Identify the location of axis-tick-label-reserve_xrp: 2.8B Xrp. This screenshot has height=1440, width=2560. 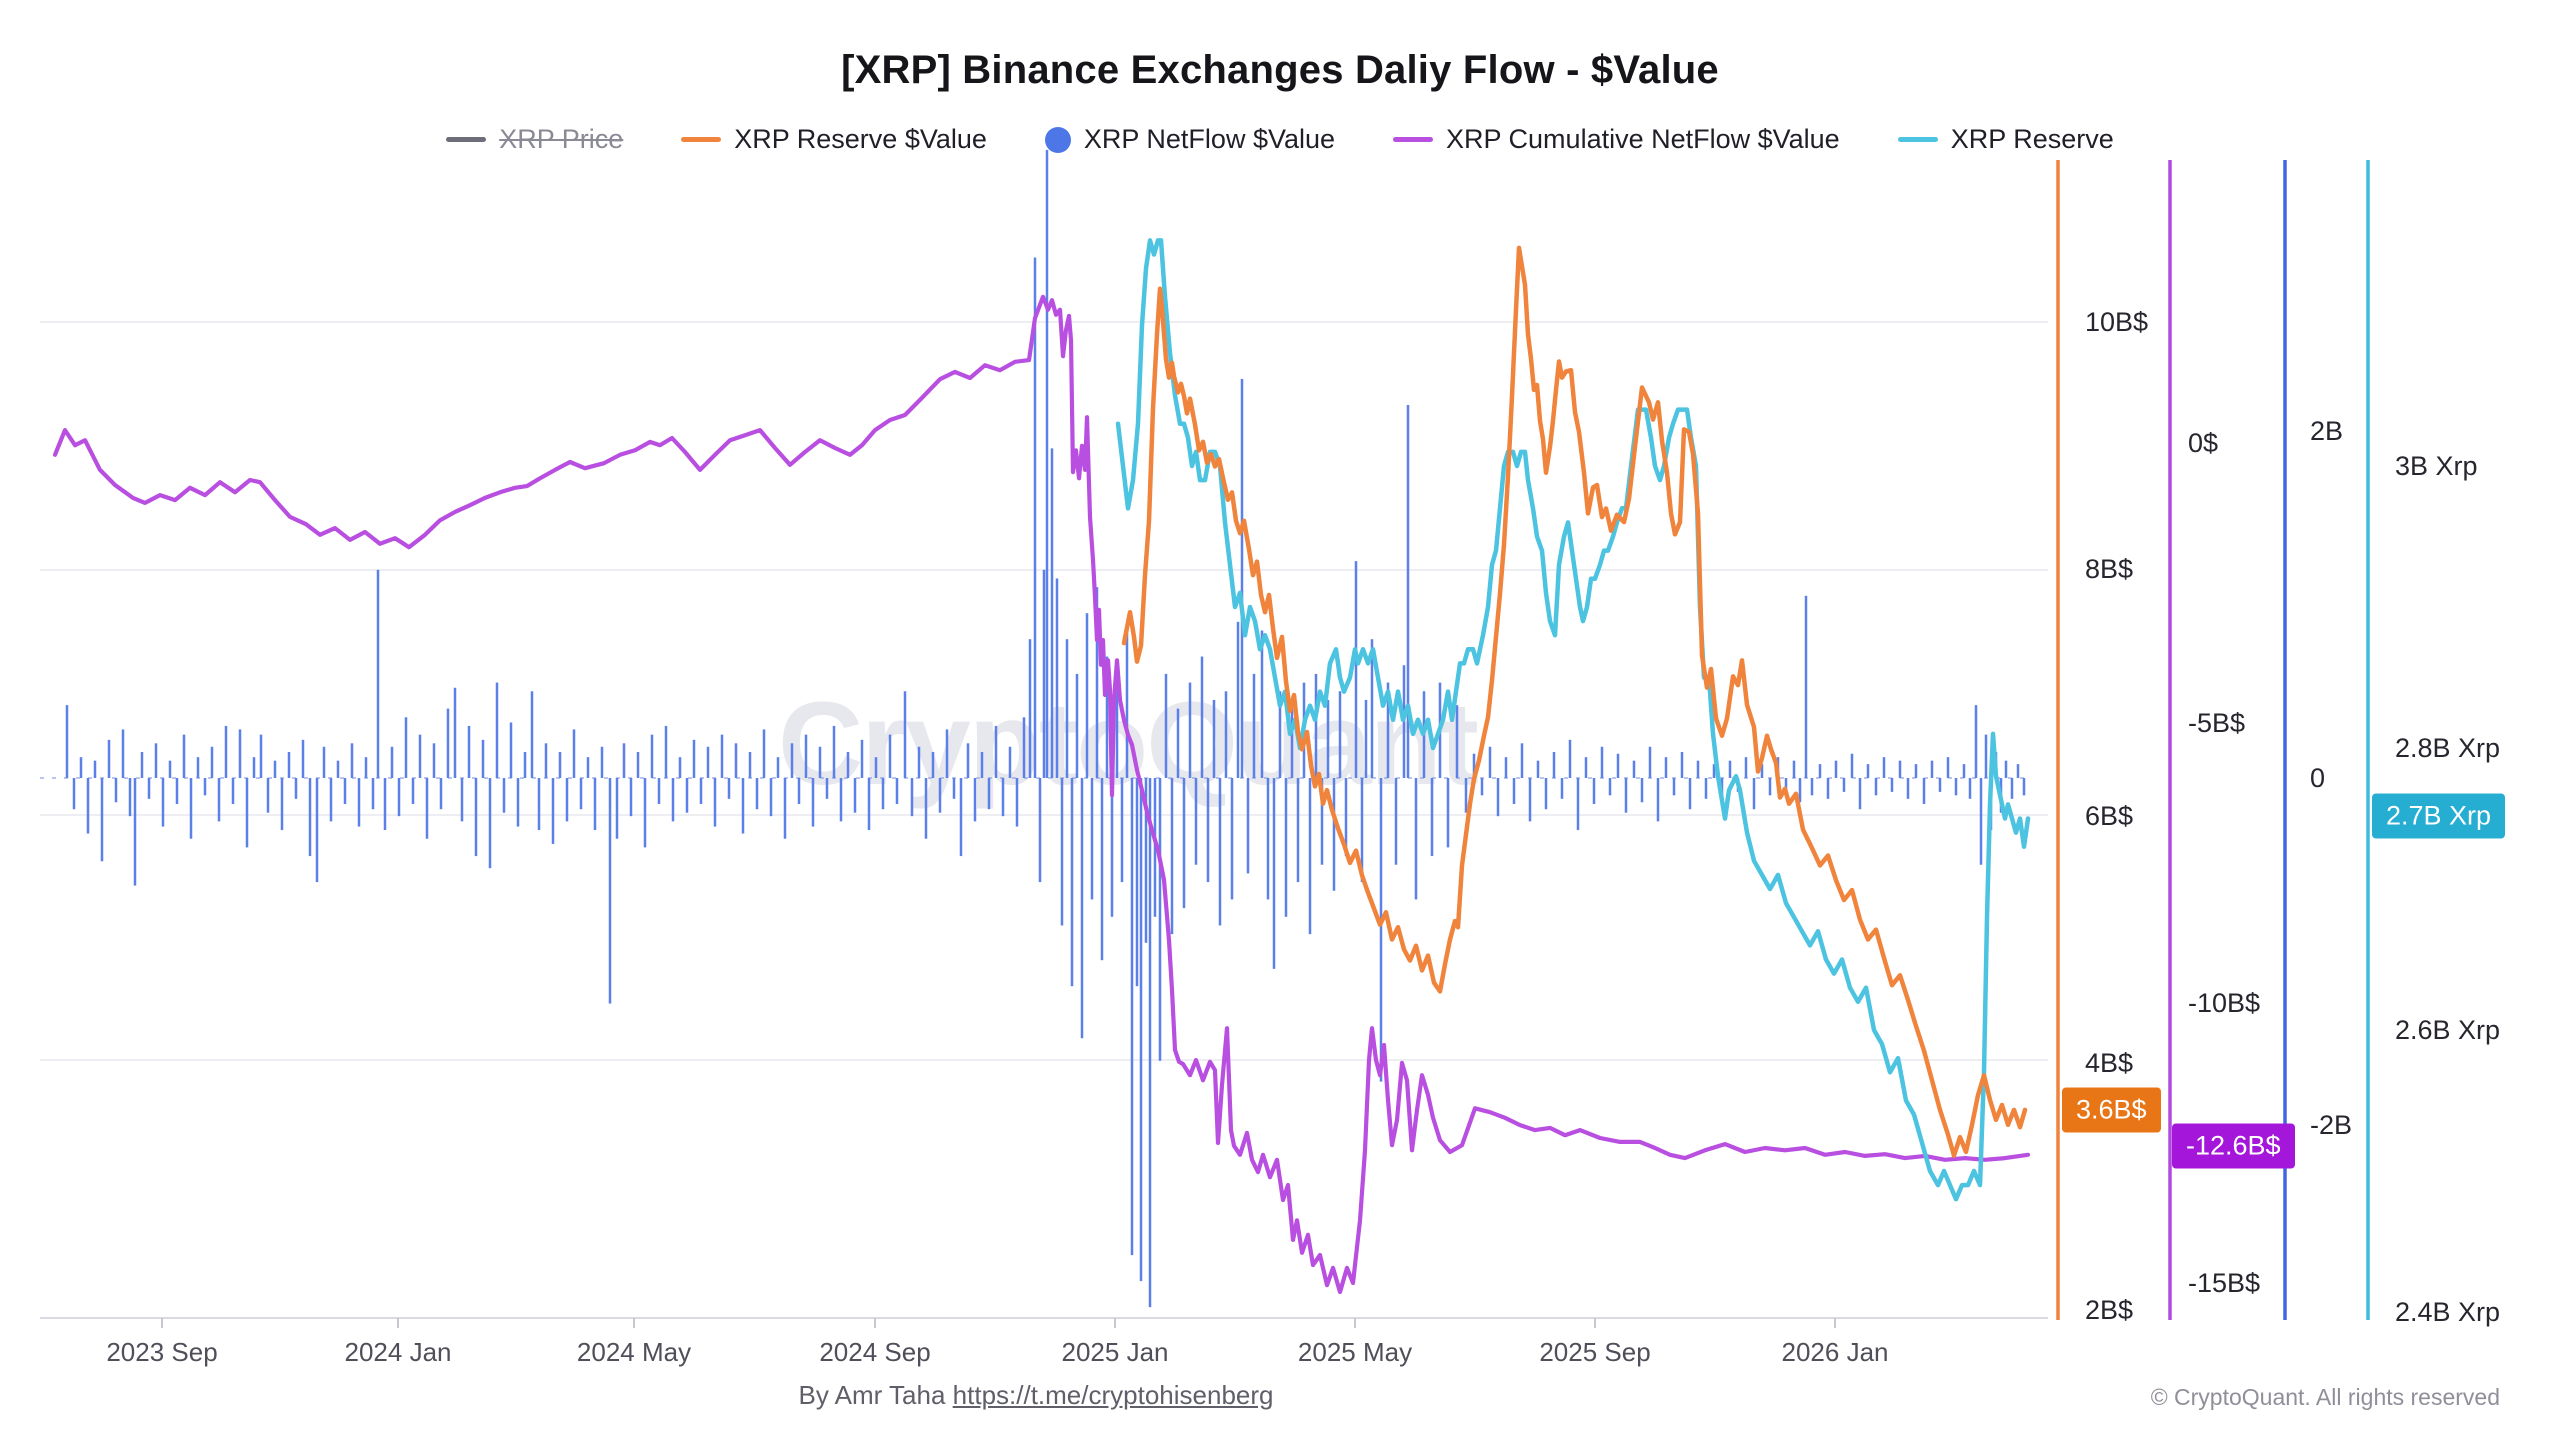
(2447, 748).